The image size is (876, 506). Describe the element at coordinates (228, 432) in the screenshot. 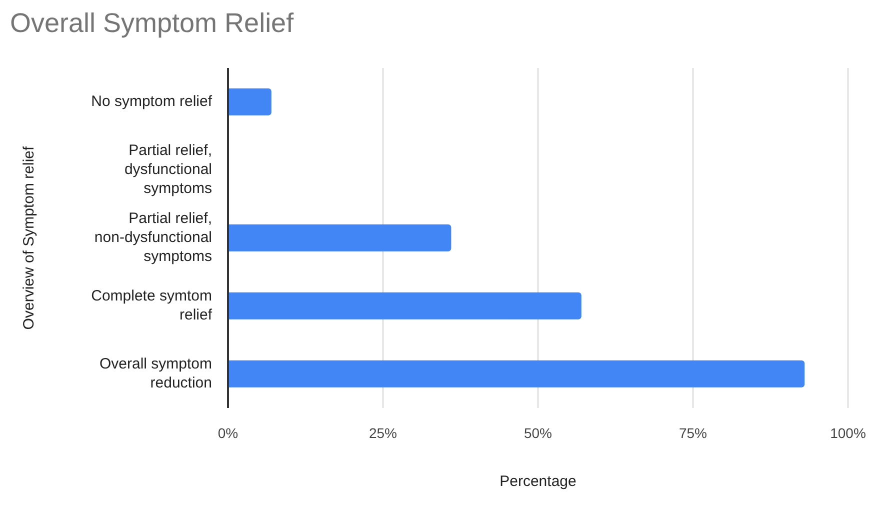

I see `x-tick-label: 0%` at that location.